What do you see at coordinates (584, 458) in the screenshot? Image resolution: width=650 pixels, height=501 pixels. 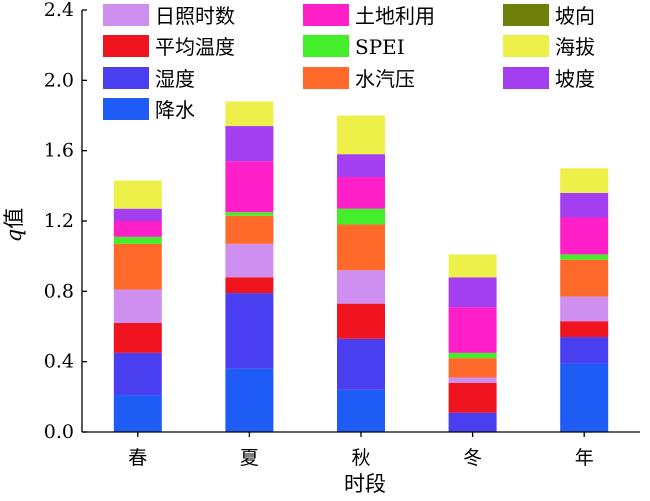 I see `x-tick-label: 年` at bounding box center [584, 458].